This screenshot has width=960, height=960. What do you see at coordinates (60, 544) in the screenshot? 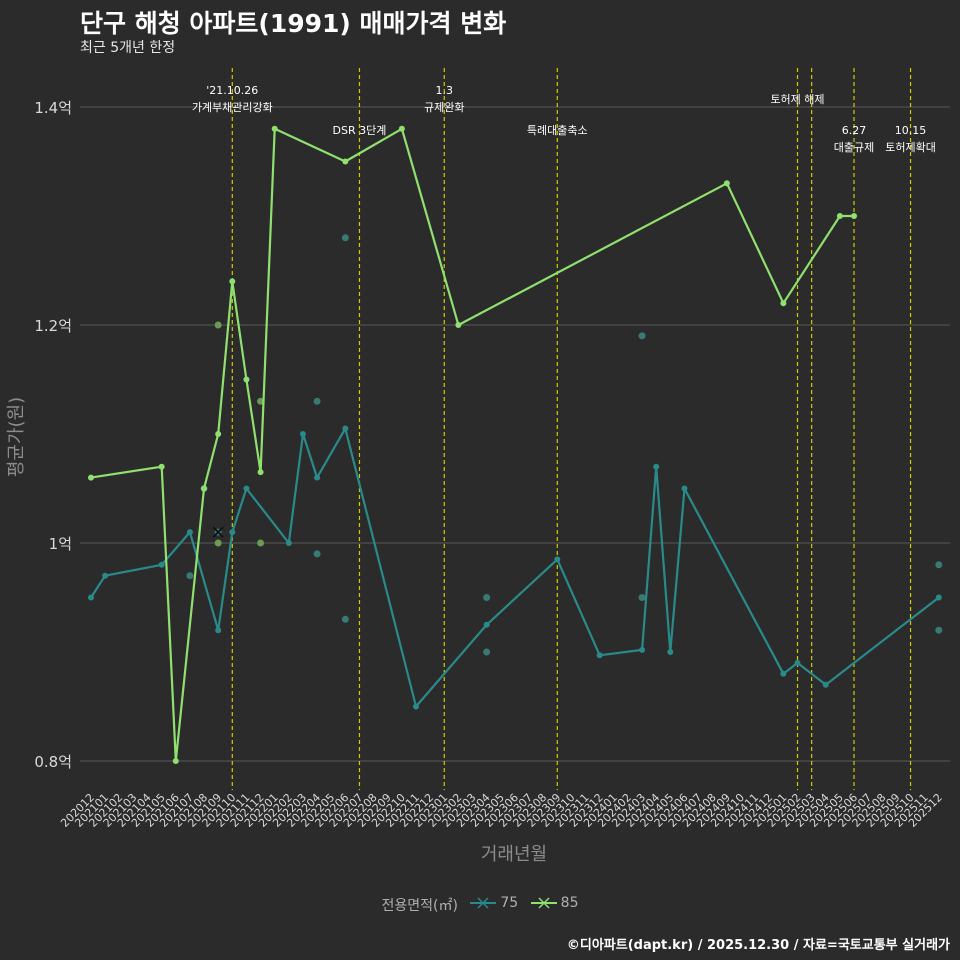
I see `y-tick-label: 1억` at bounding box center [60, 544].